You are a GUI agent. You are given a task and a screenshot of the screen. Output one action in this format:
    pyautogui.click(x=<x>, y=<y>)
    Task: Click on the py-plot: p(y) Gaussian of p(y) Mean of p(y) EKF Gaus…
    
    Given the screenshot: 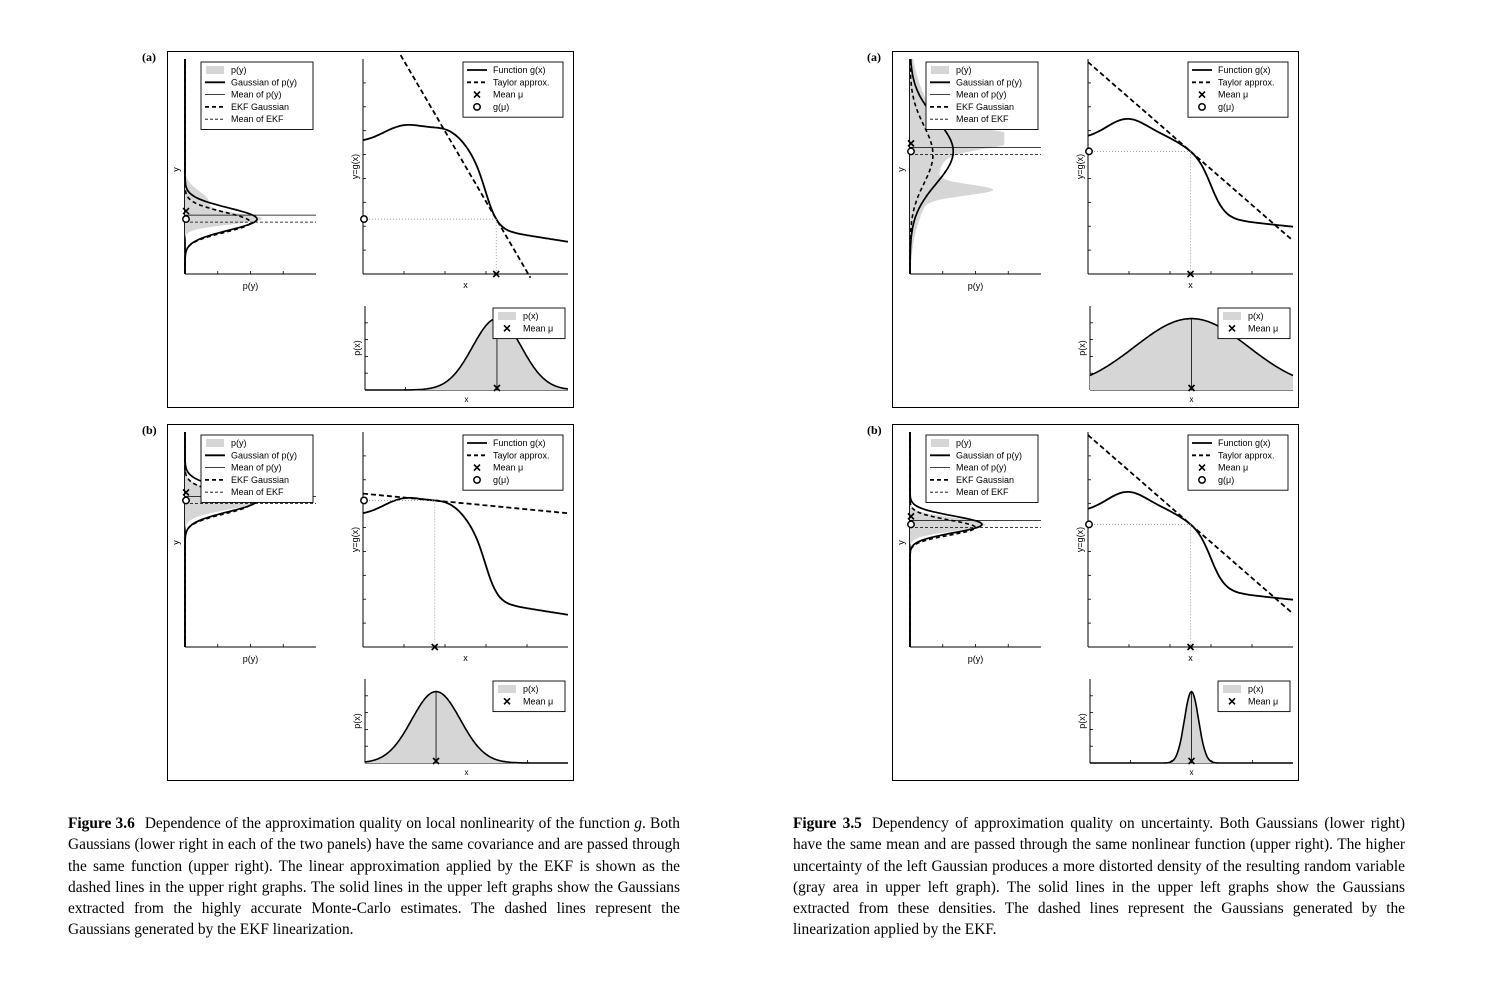 What is the action you would take?
    pyautogui.click(x=243, y=548)
    